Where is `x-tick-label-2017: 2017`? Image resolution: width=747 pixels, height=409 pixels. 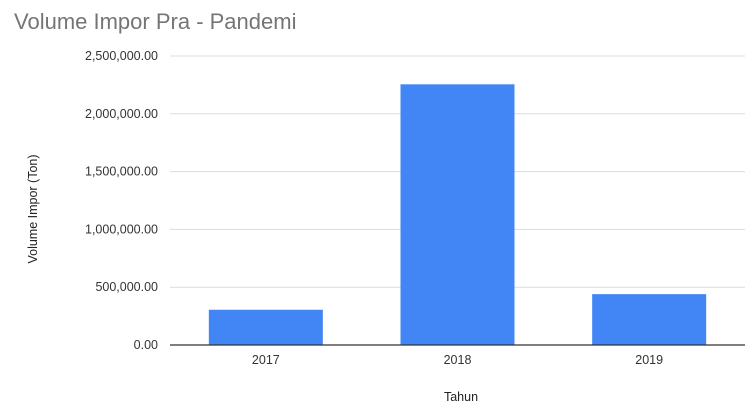 x-tick-label-2017: 2017 is located at coordinates (266, 360).